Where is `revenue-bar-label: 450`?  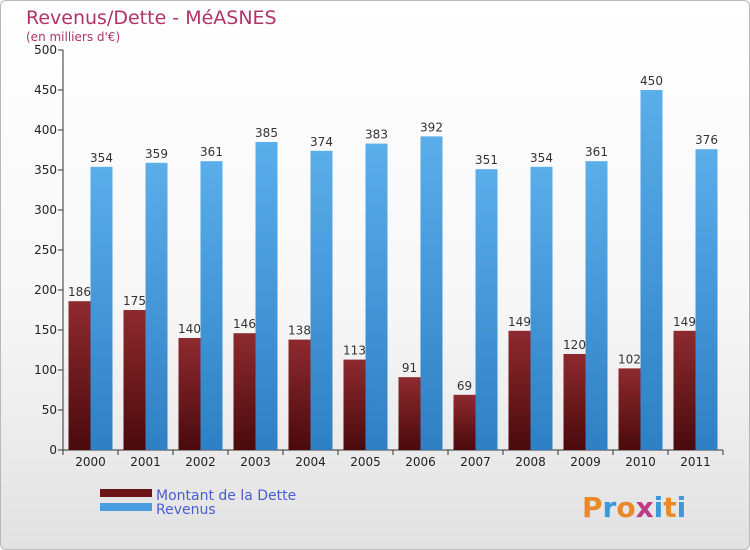
revenue-bar-label: 450 is located at coordinates (651, 81).